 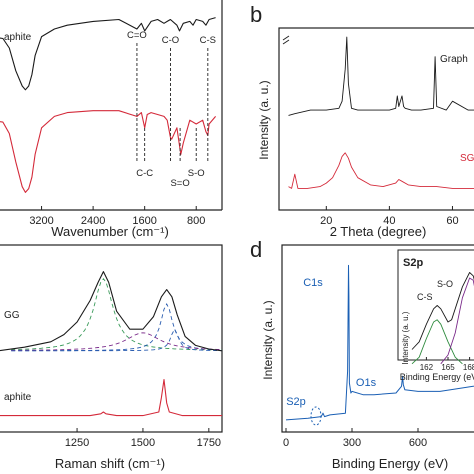 What do you see at coordinates (286, 443) in the screenshot?
I see `xps-x-tick-label-0: 0` at bounding box center [286, 443].